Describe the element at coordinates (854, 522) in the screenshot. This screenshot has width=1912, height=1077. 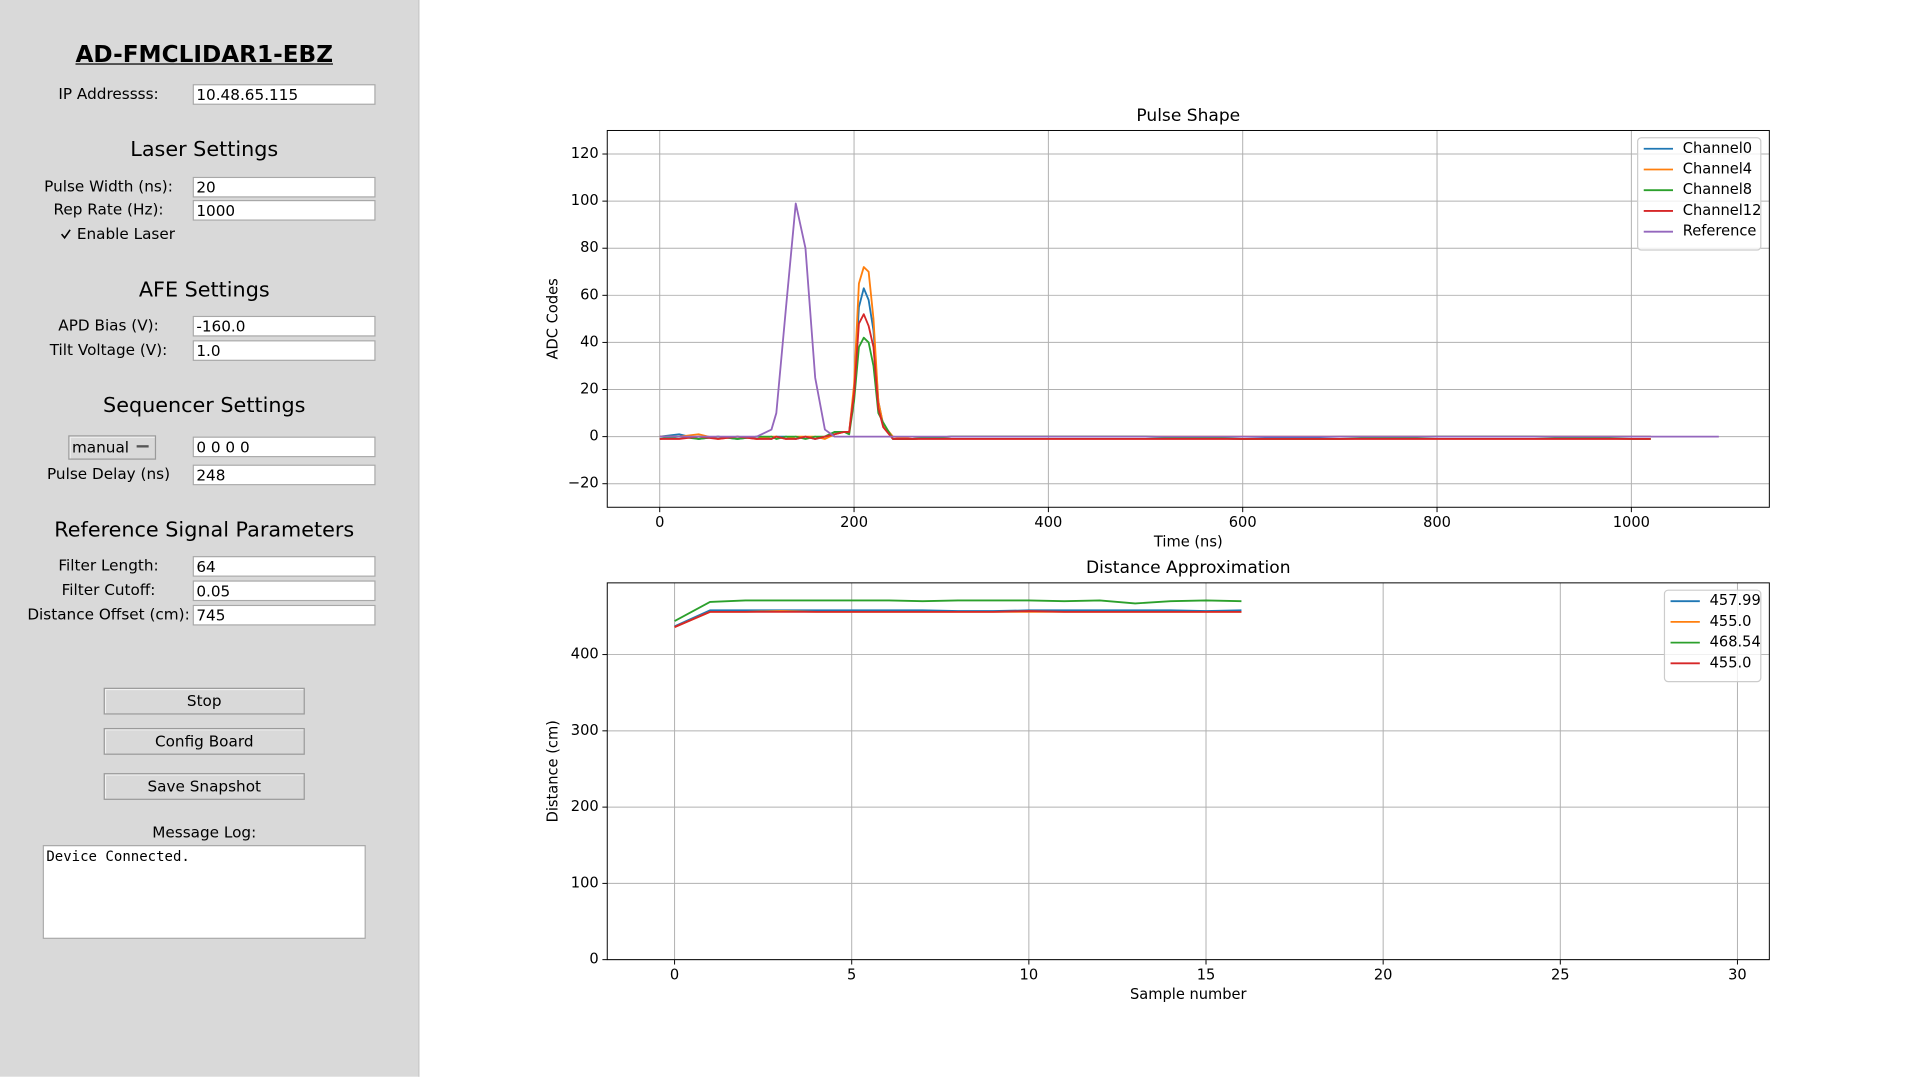
I see `x-tick-label: 200` at that location.